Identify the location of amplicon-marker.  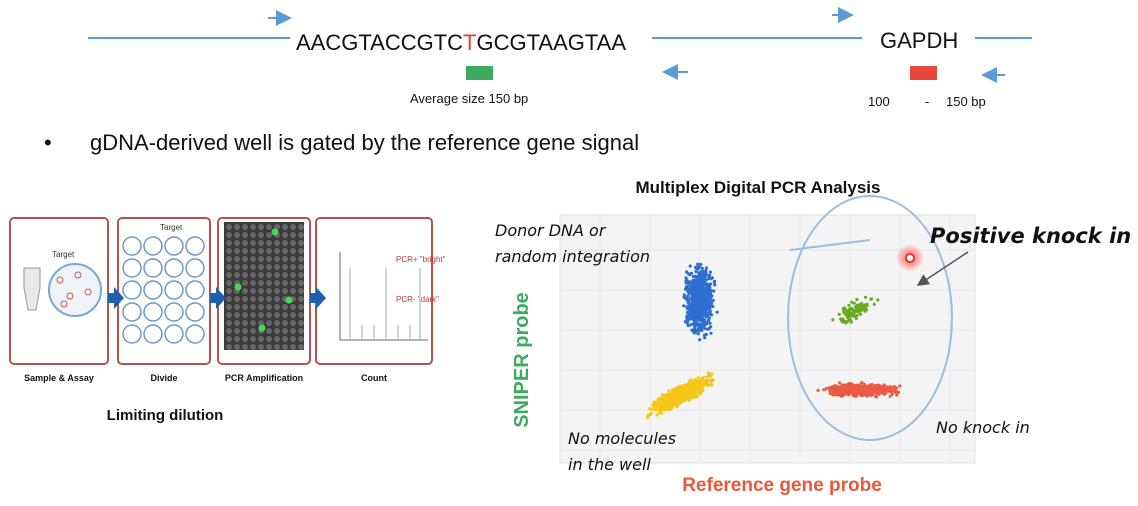
(479, 73).